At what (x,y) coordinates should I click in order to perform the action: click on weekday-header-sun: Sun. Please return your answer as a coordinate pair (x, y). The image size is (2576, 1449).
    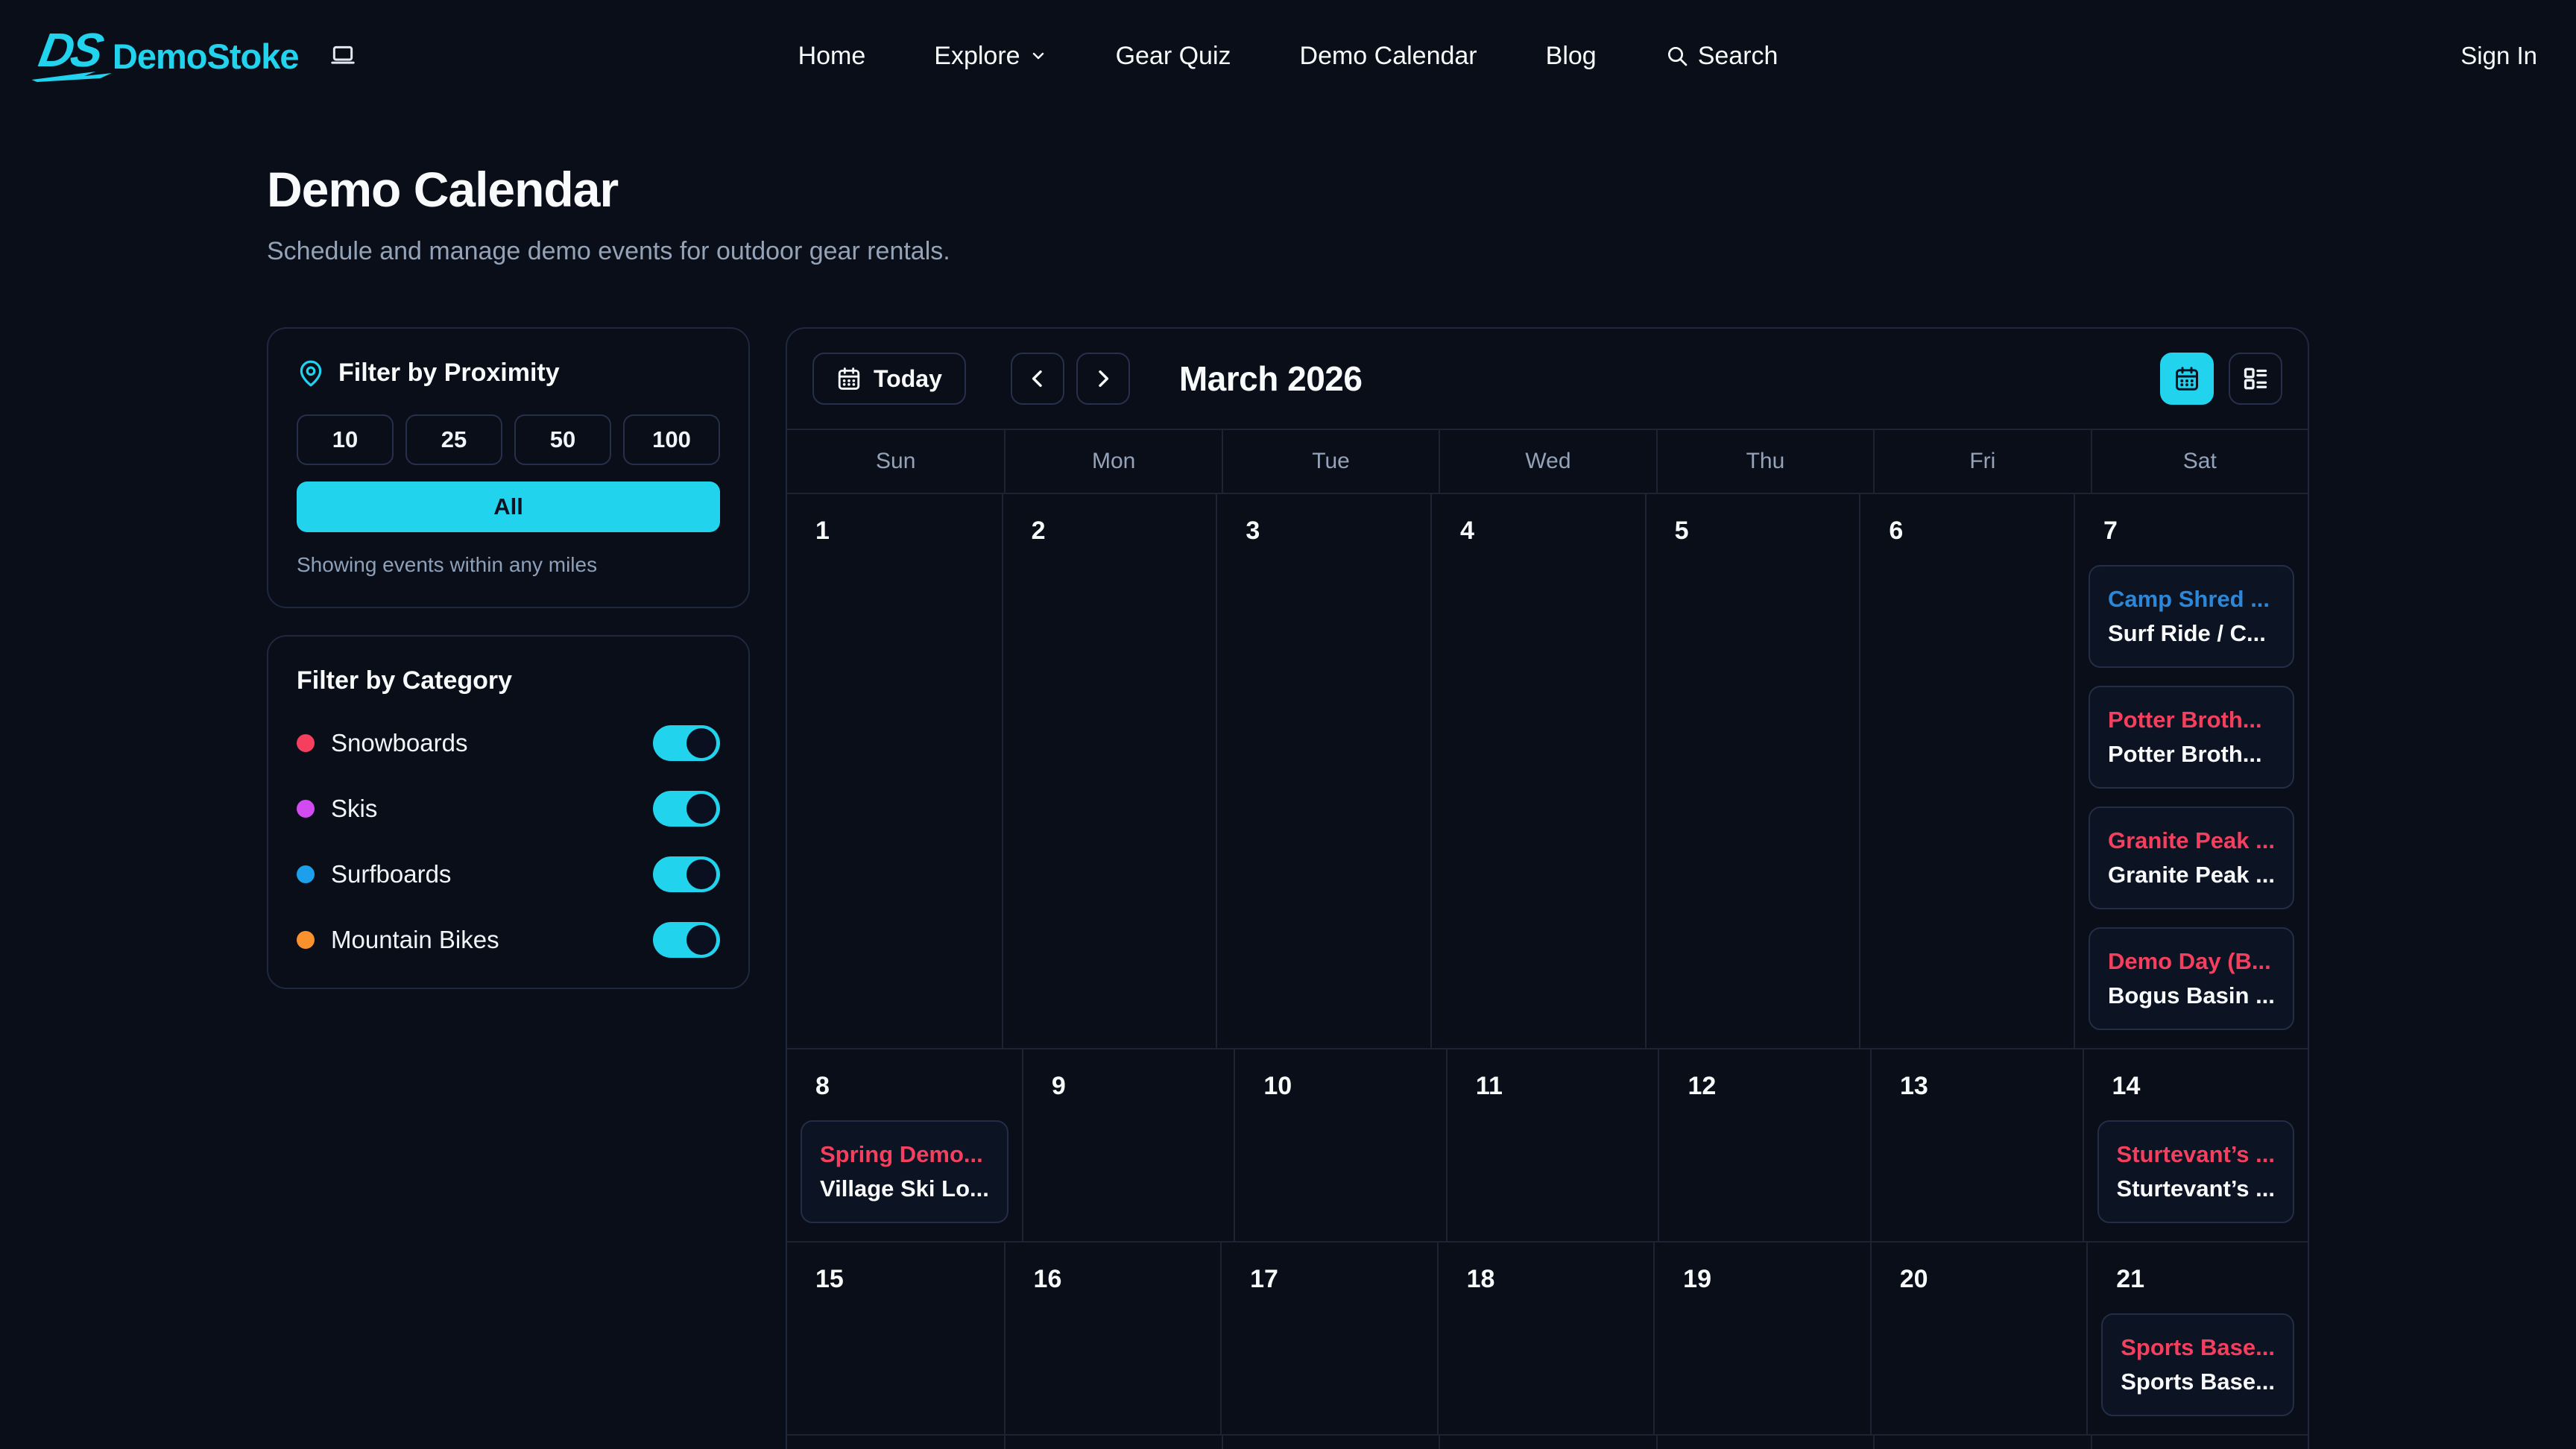
    Looking at the image, I should click on (896, 461).